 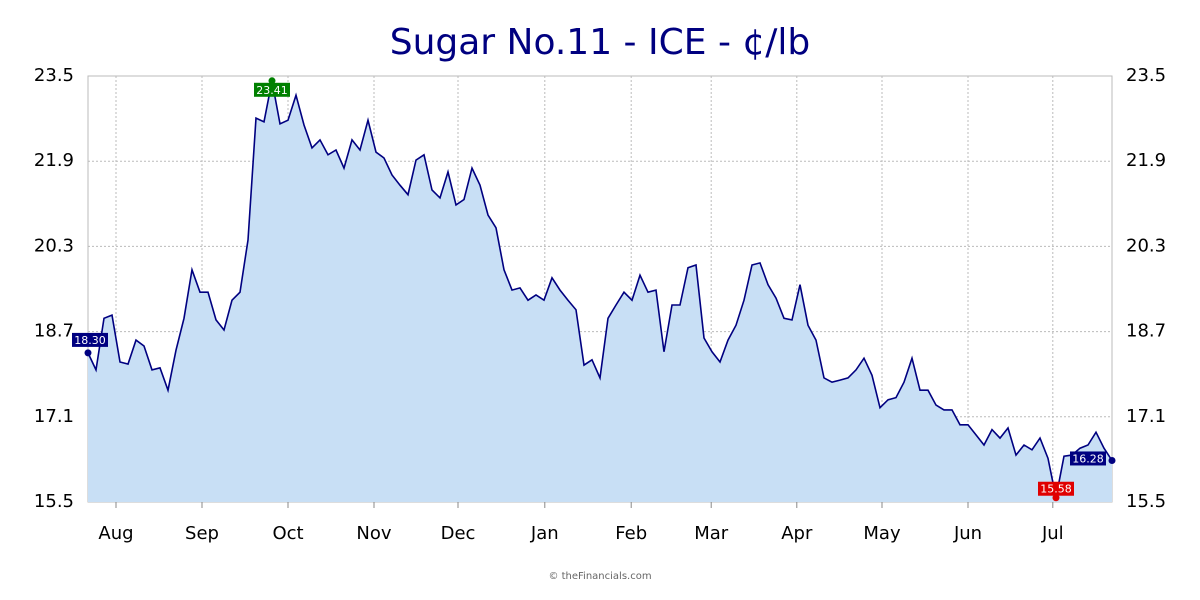 I want to click on x-tick-label: Aug, so click(x=115, y=533).